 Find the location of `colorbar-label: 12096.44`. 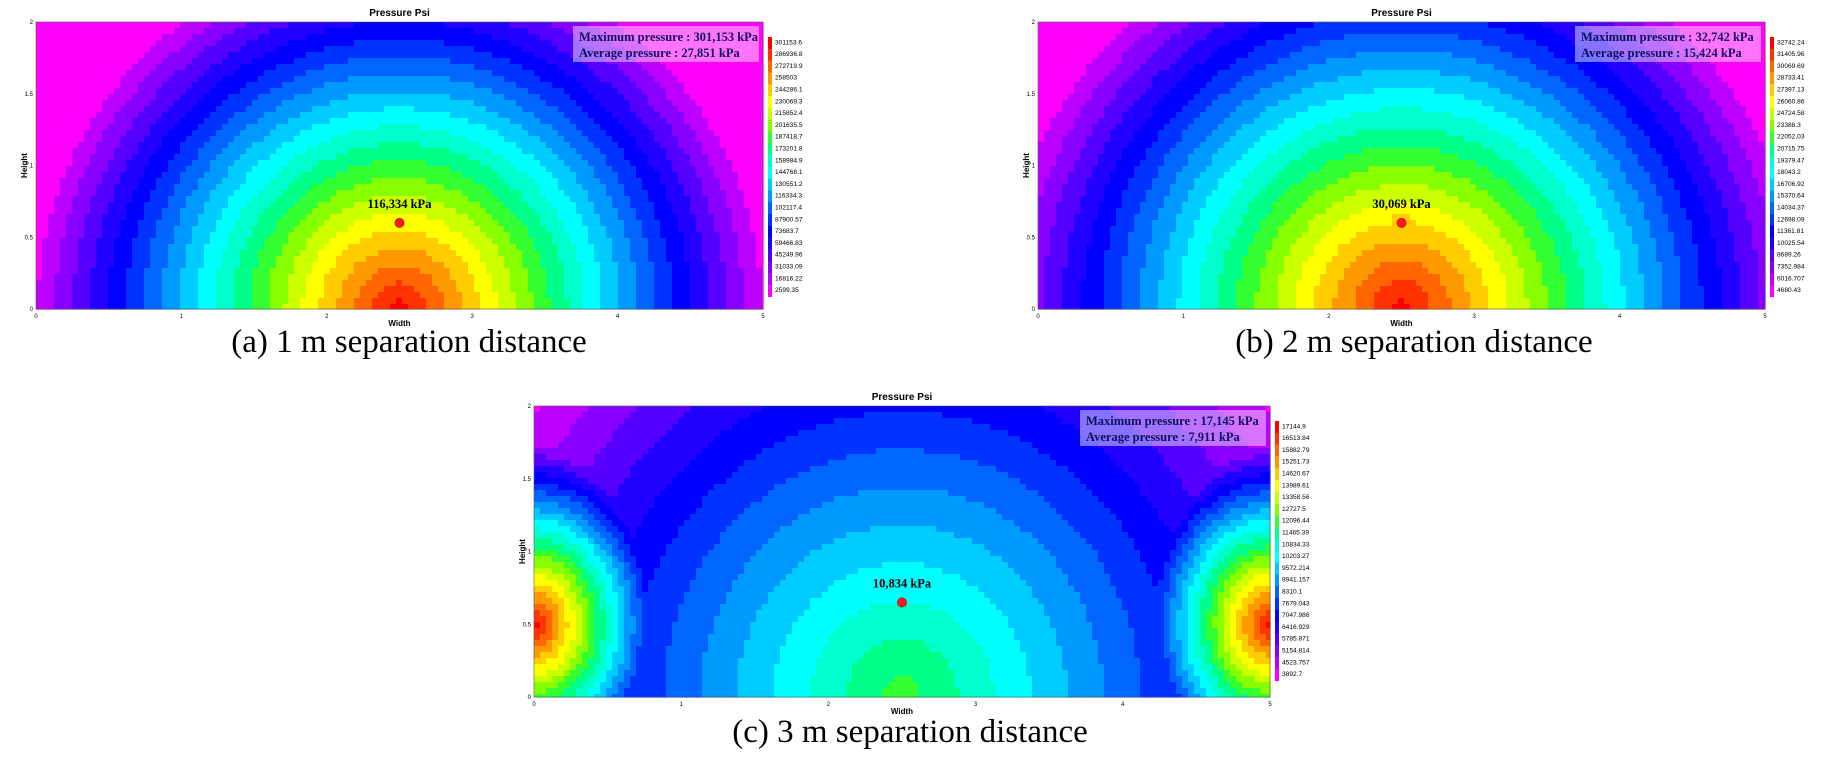

colorbar-label: 12096.44 is located at coordinates (1296, 521).